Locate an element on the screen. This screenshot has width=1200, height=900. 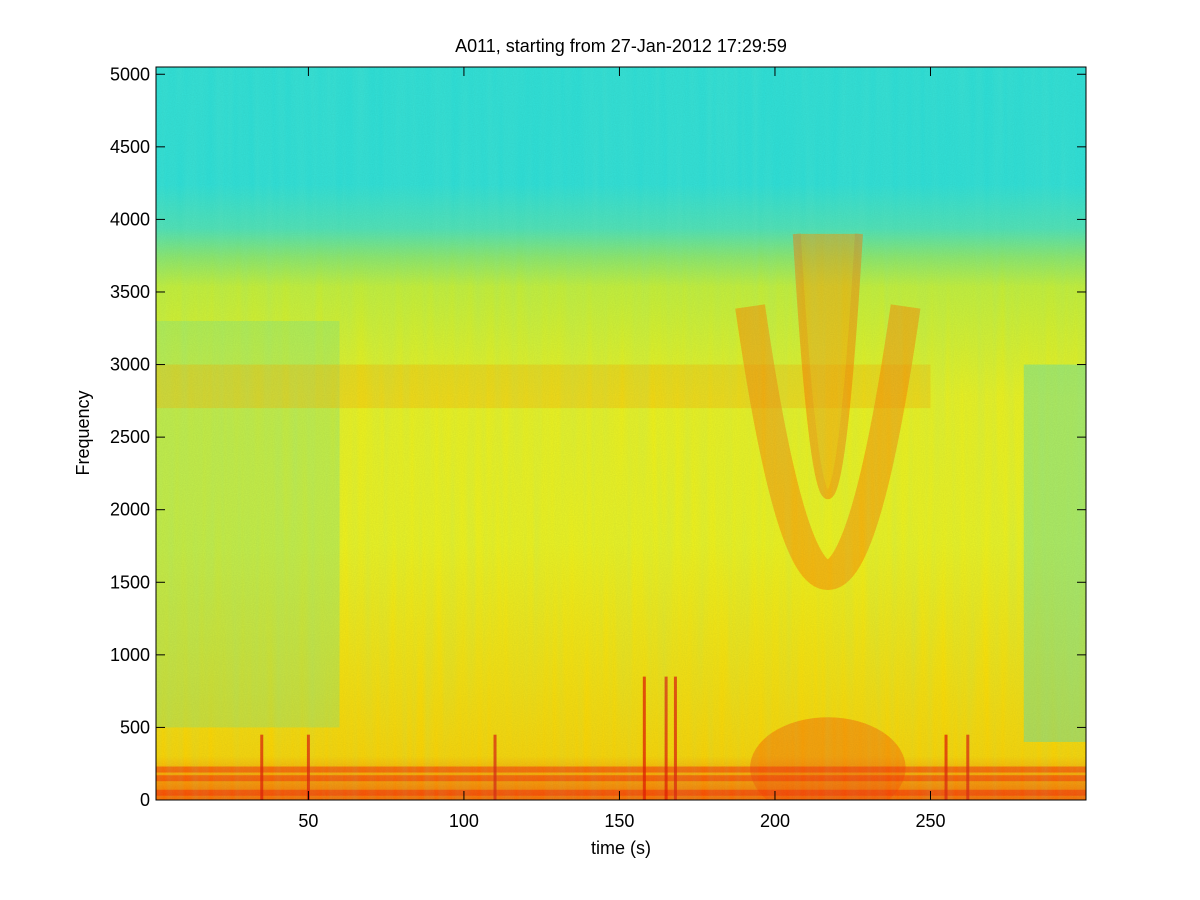
y-tick-label: 1500 is located at coordinates (130, 582).